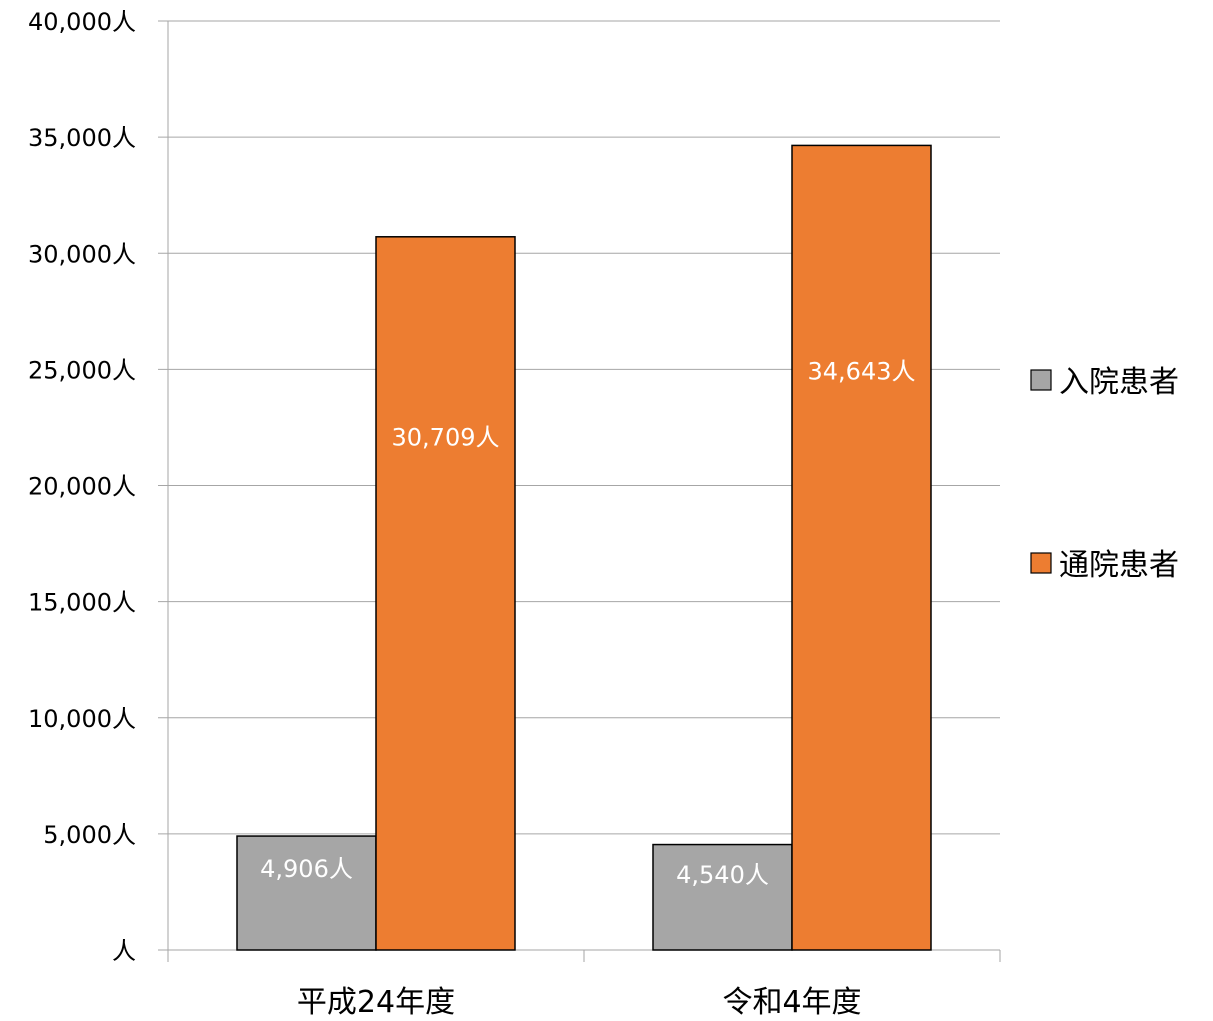  What do you see at coordinates (82, 603) in the screenshot?
I see `y-tick-label: 15,000人` at bounding box center [82, 603].